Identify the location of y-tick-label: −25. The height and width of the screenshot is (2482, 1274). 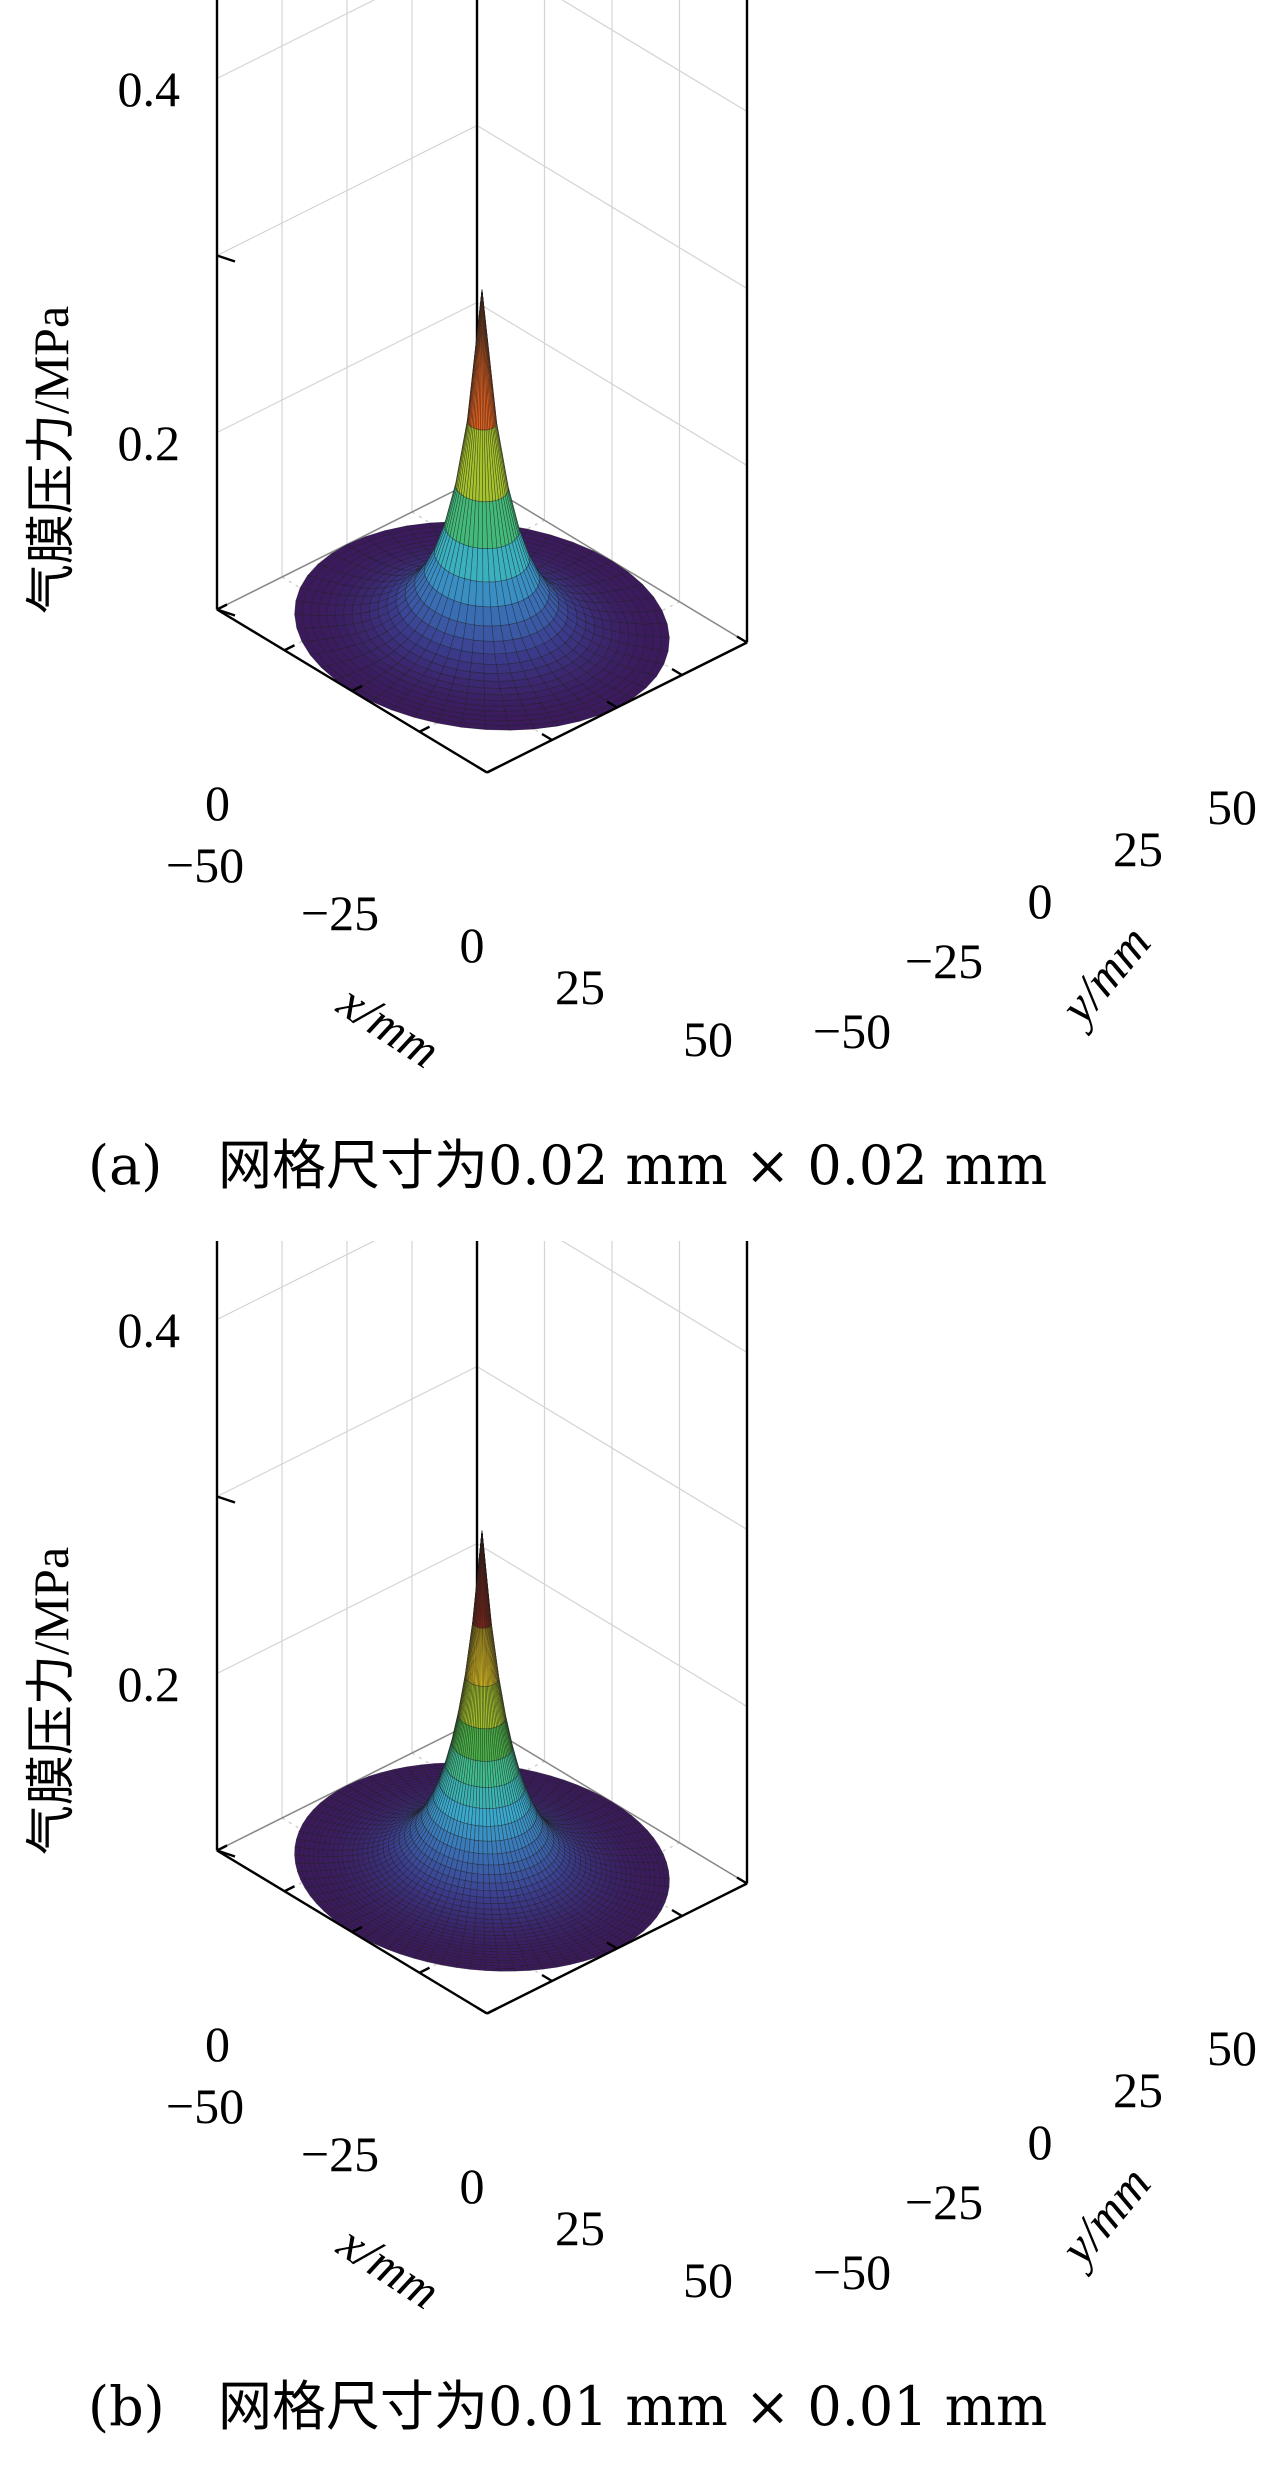
(944, 961).